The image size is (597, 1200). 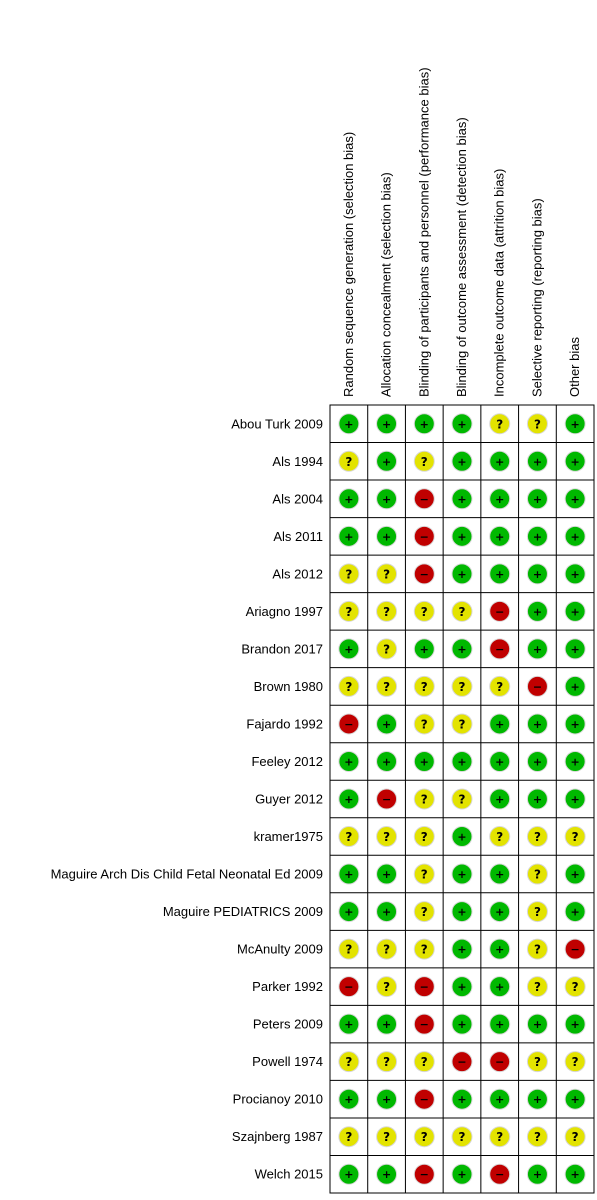 I want to click on study-label: Als 2012, so click(x=297, y=573).